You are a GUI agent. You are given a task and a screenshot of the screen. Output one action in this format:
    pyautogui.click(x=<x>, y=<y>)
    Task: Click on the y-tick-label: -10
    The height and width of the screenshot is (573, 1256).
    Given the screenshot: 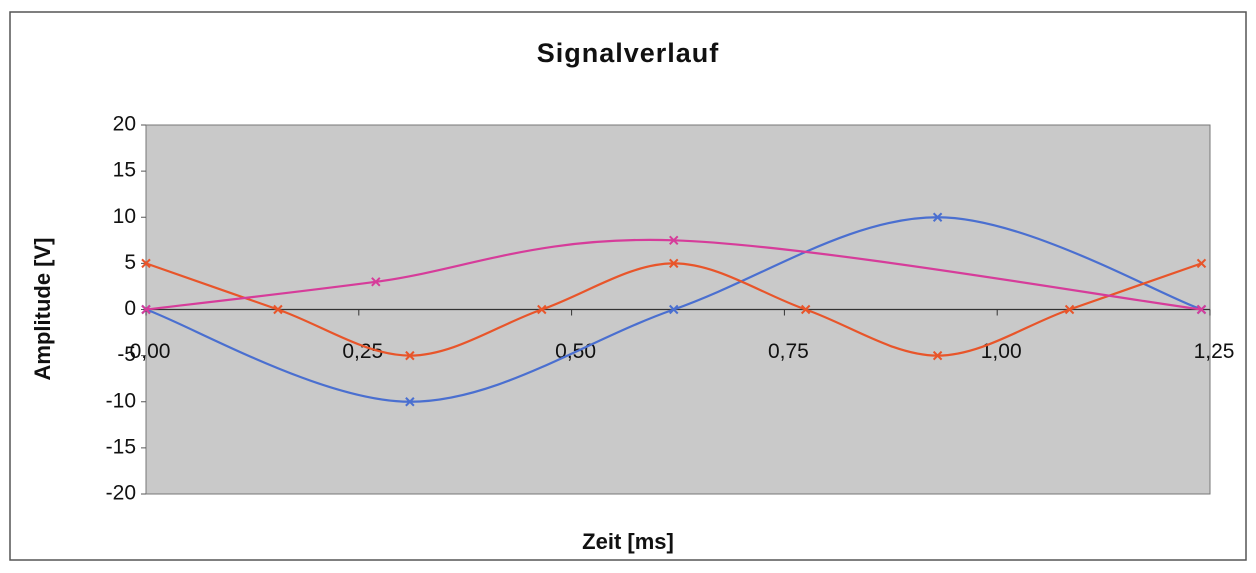 What is the action you would take?
    pyautogui.click(x=121, y=400)
    